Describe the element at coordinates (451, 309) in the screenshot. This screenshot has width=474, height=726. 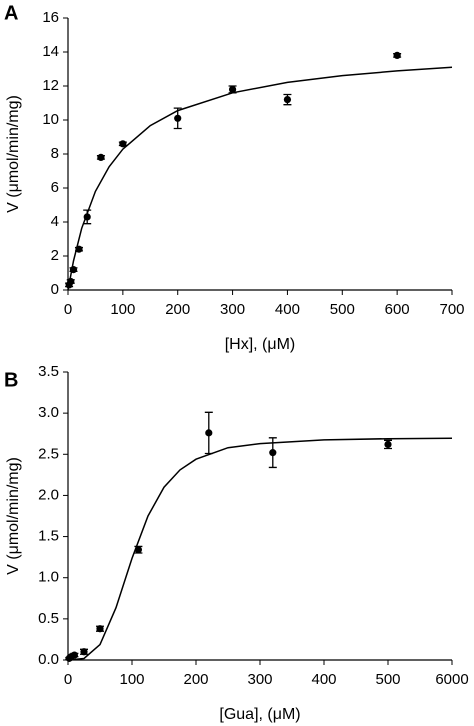
I see `x-tick-label: 700` at that location.